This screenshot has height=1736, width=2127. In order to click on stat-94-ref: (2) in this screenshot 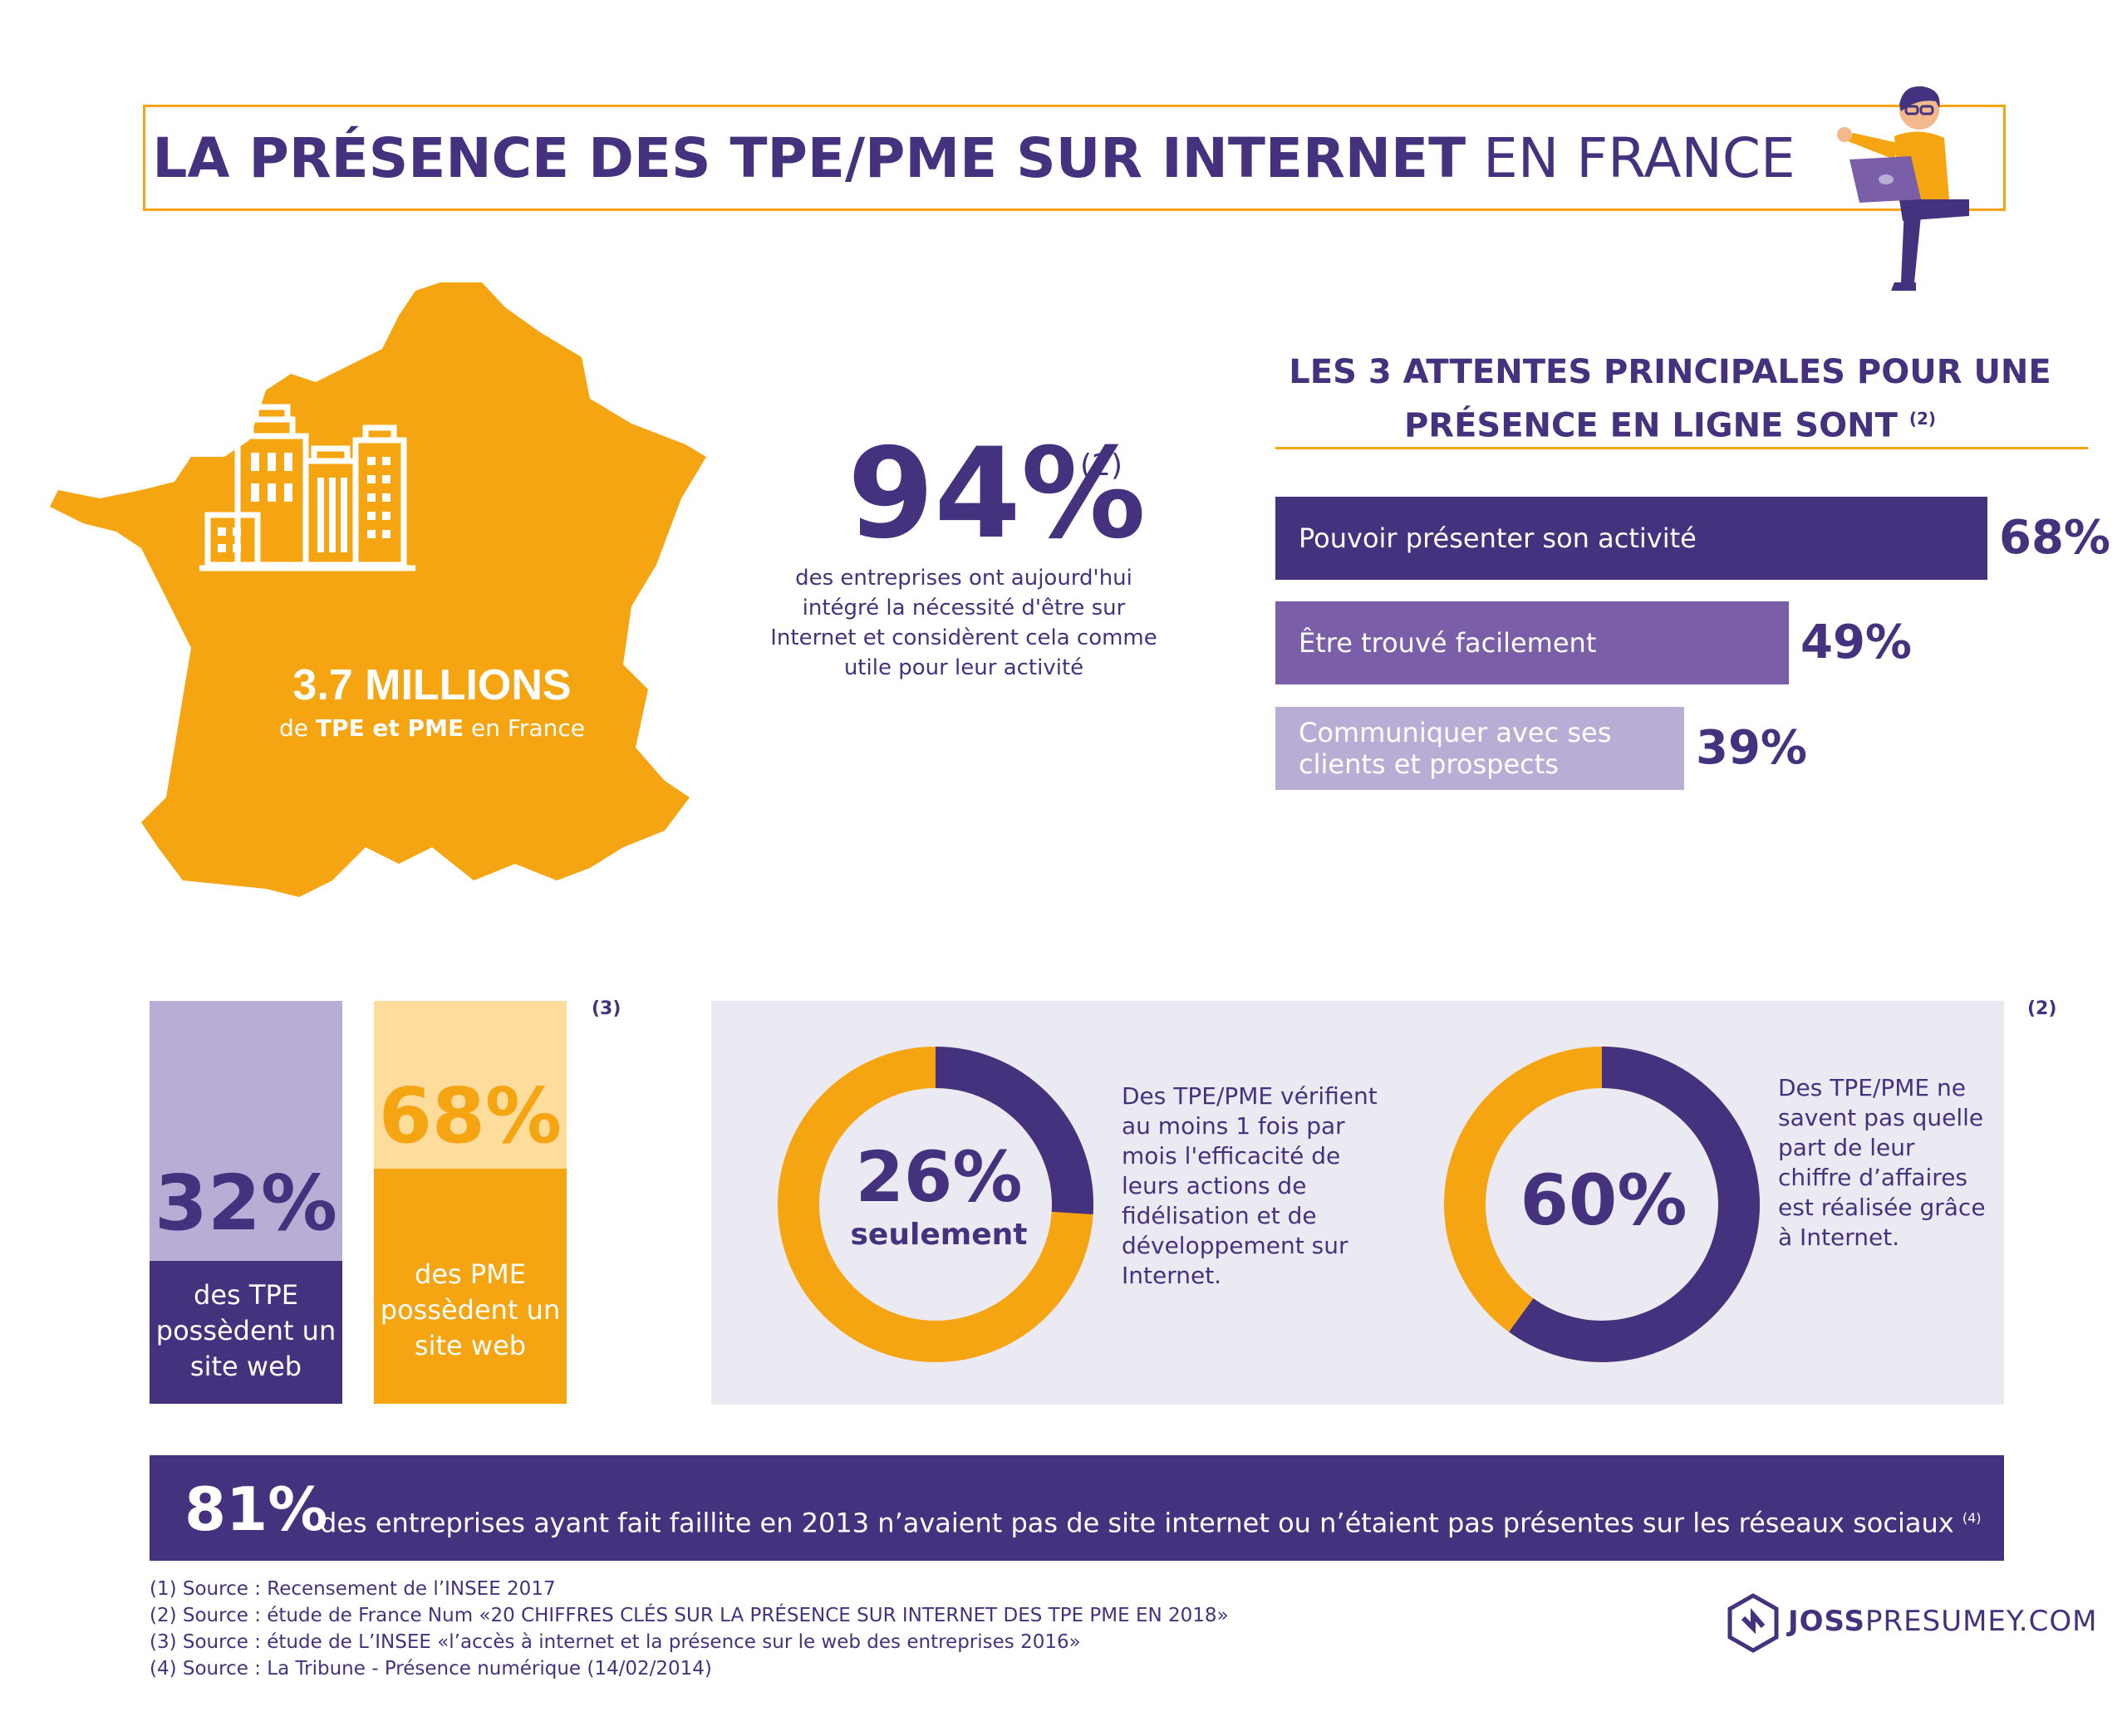, I will do `click(1101, 466)`.